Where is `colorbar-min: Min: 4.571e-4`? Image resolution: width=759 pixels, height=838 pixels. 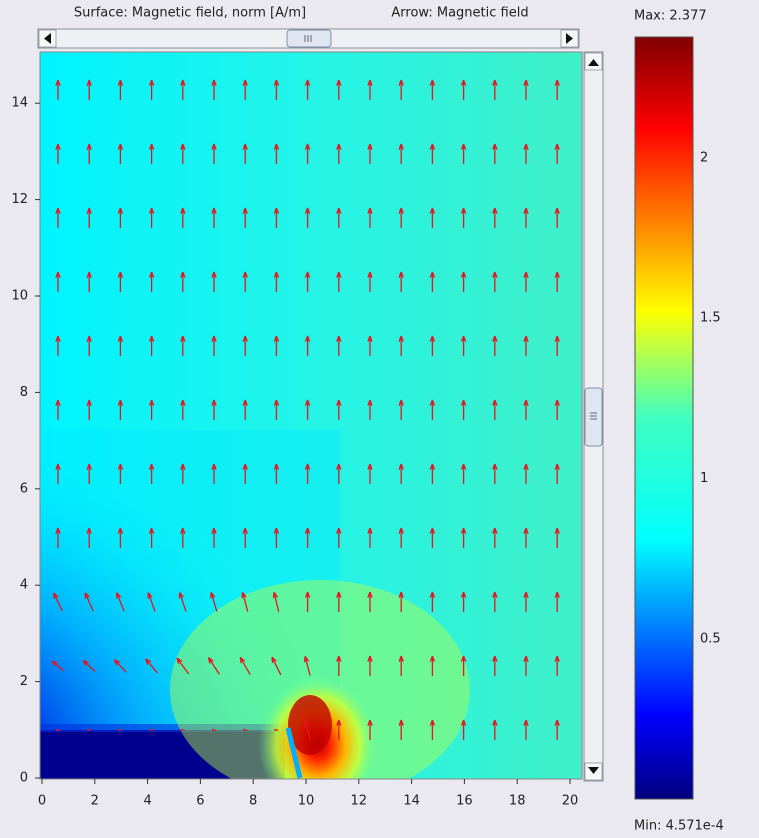 colorbar-min: Min: 4.571e-4 is located at coordinates (679, 826).